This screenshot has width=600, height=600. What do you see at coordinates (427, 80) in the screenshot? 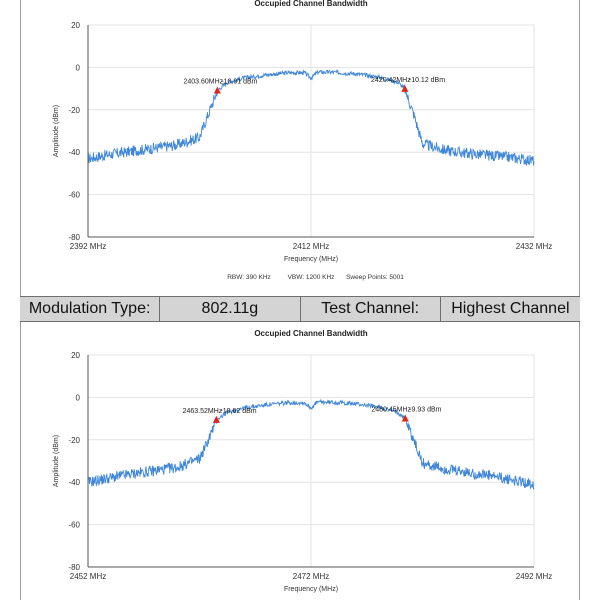
I see `marker-amplitude-label: -10.12 dBm` at bounding box center [427, 80].